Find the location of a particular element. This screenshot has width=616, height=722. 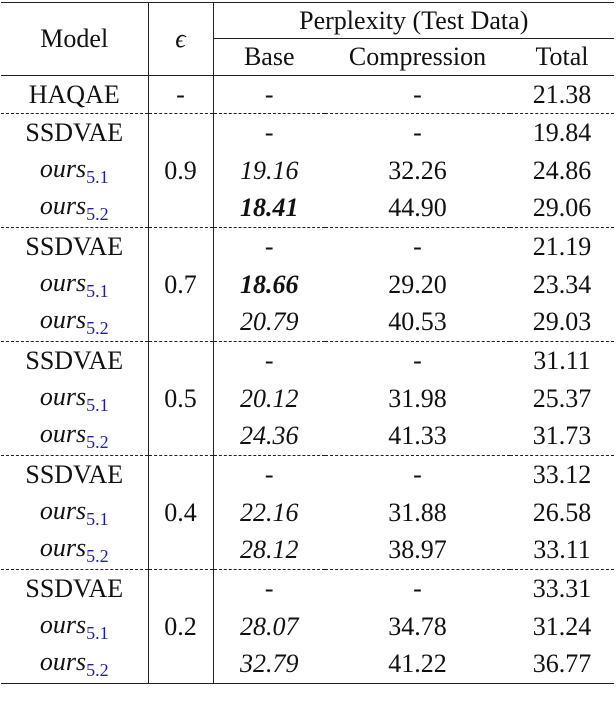

epsilon: 0.5 is located at coordinates (181, 398).